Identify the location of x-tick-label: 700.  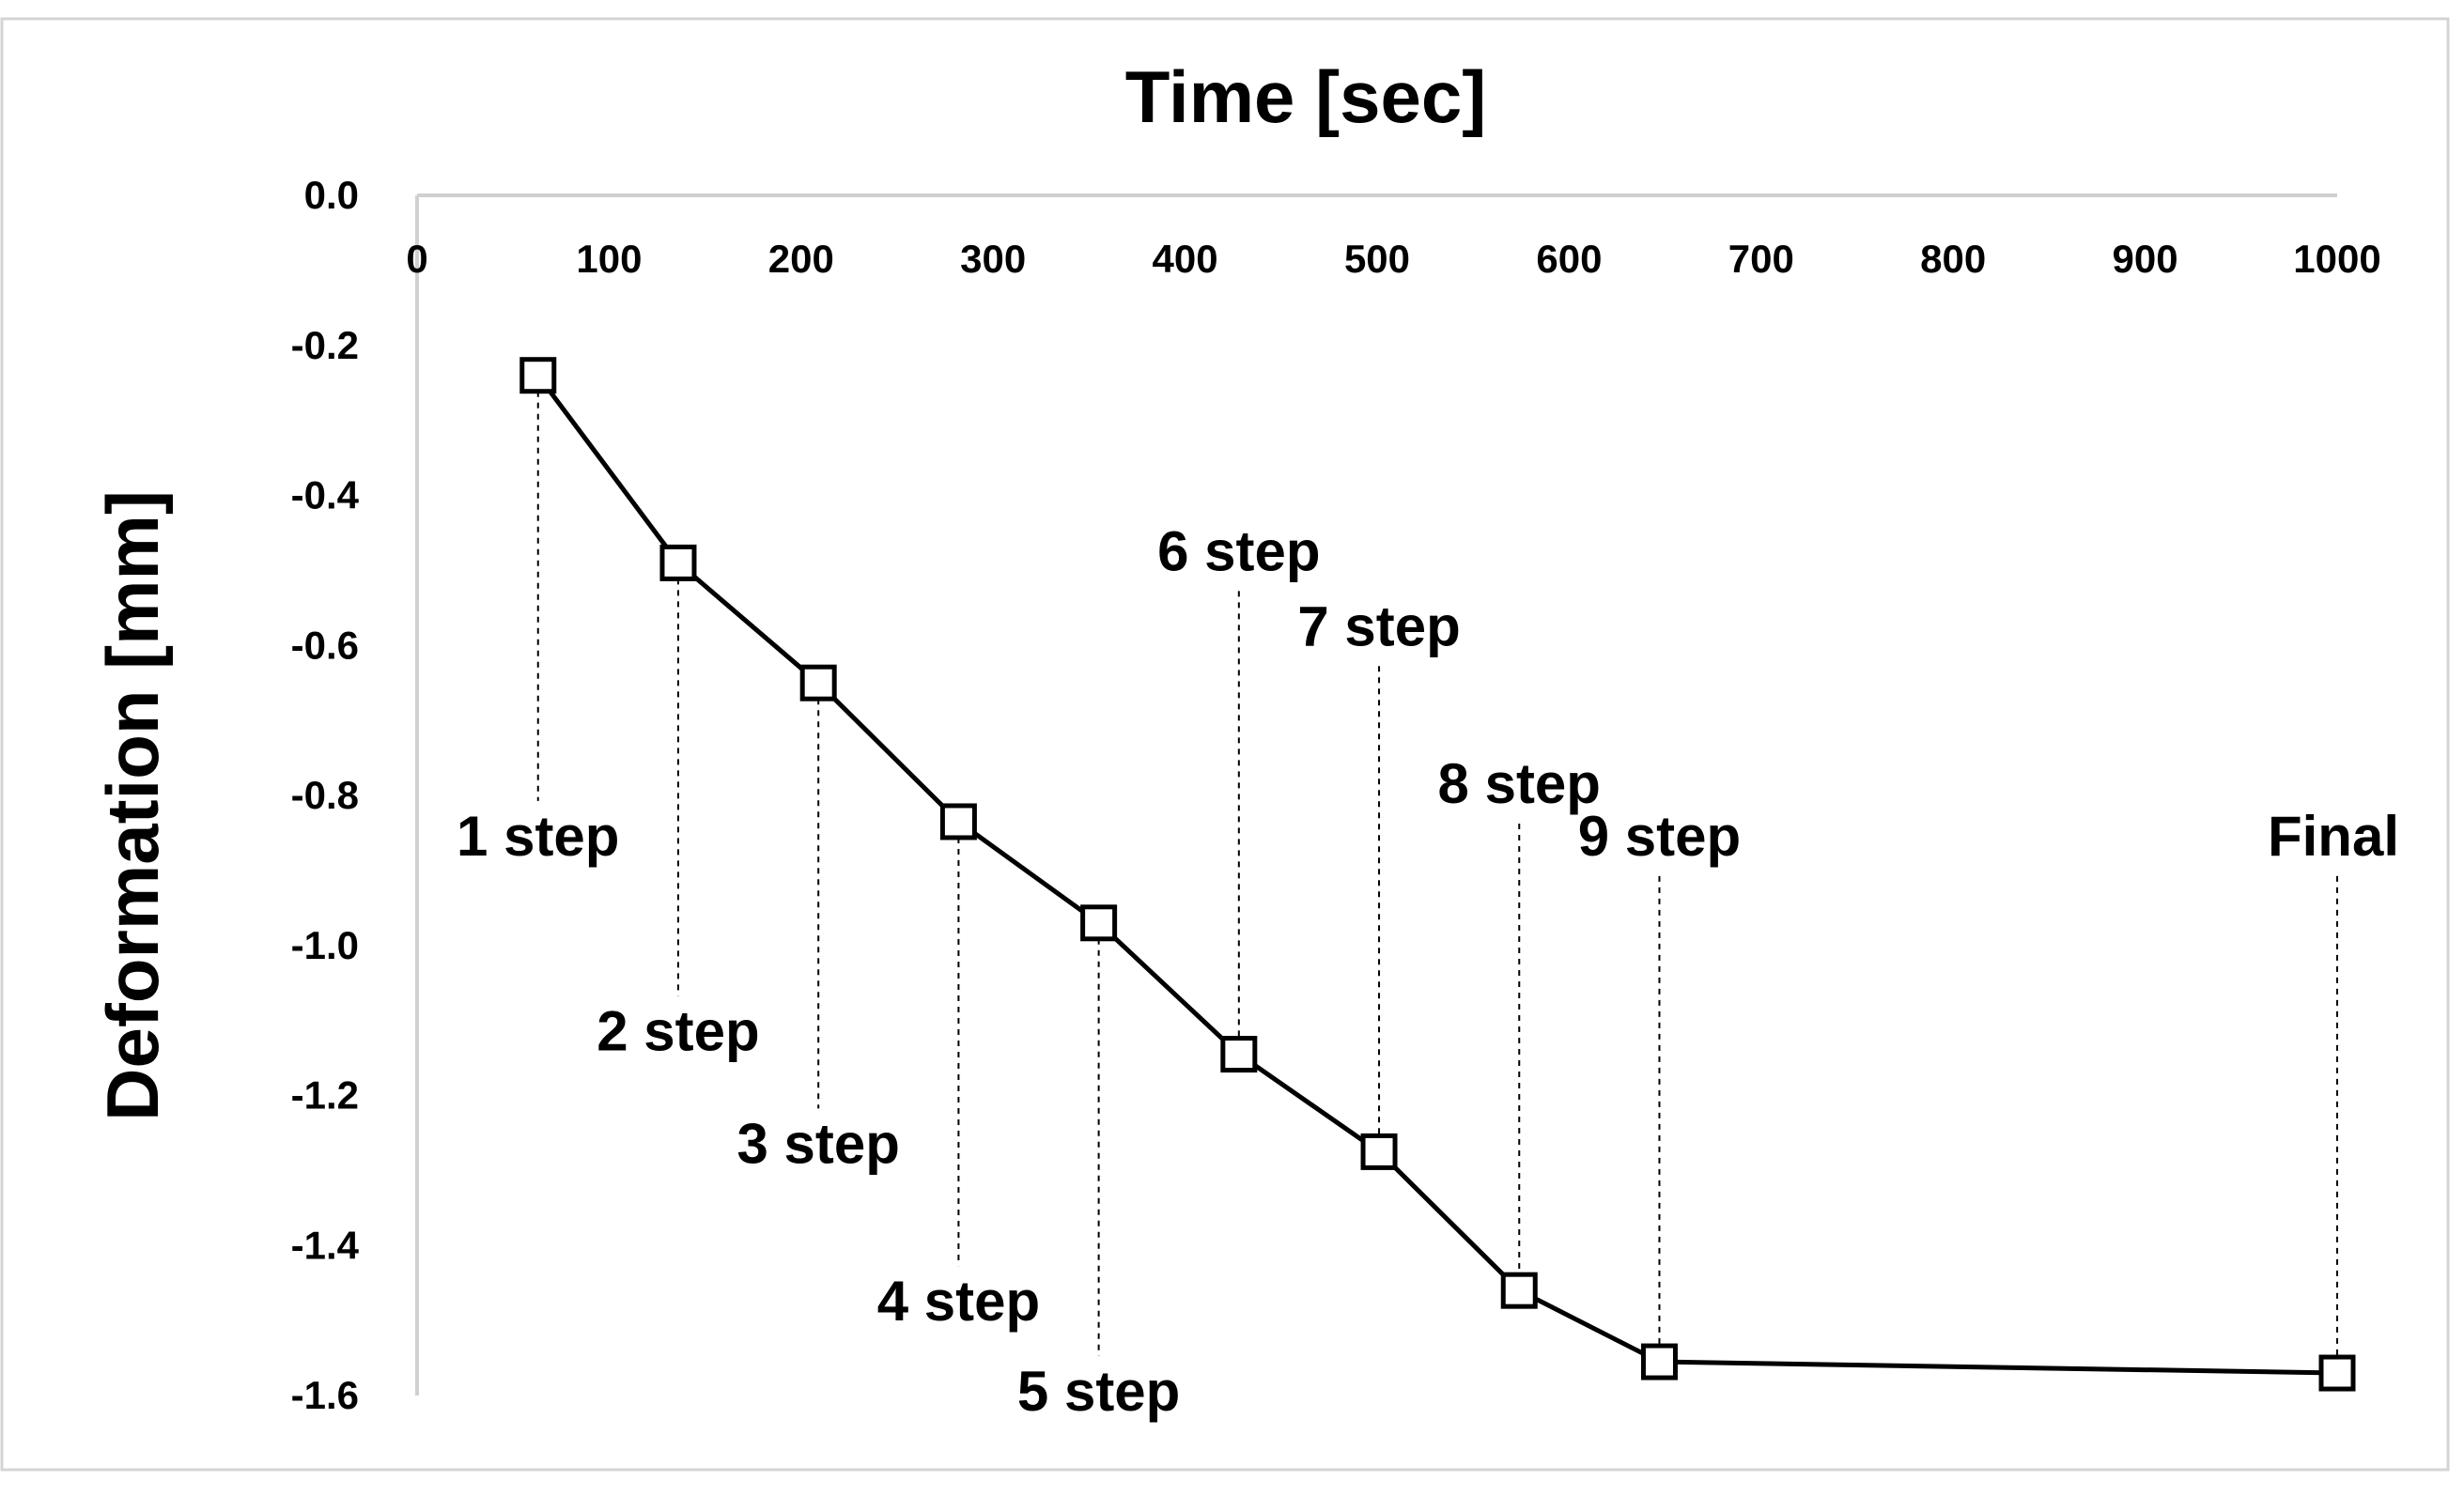
(1761, 259).